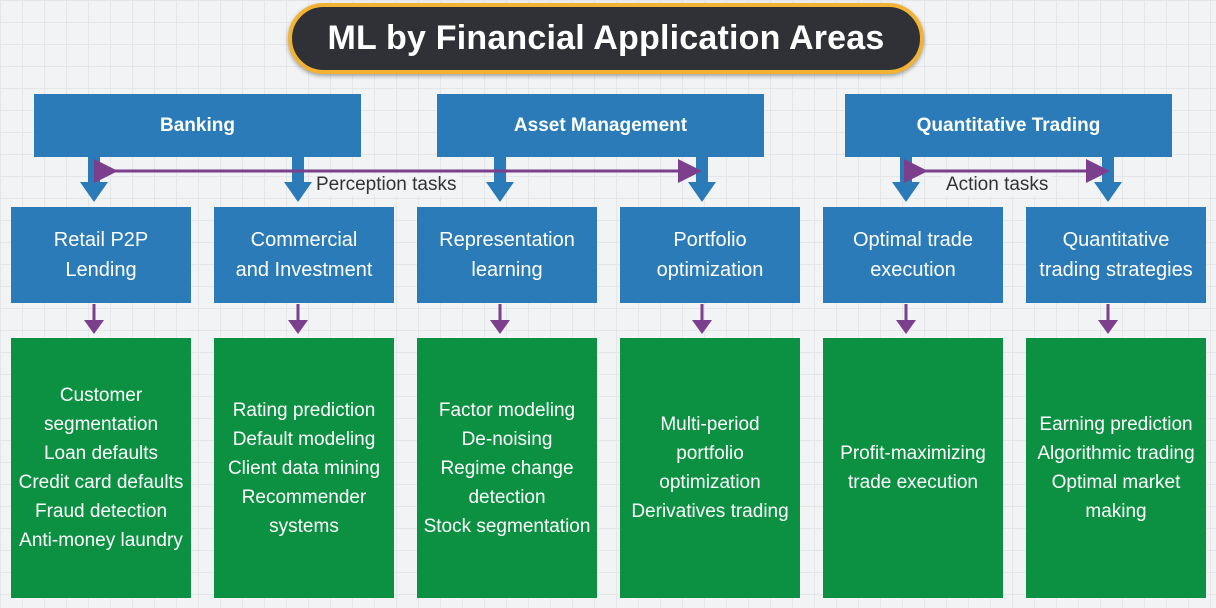  What do you see at coordinates (1116, 511) in the screenshot?
I see `application-item: making` at bounding box center [1116, 511].